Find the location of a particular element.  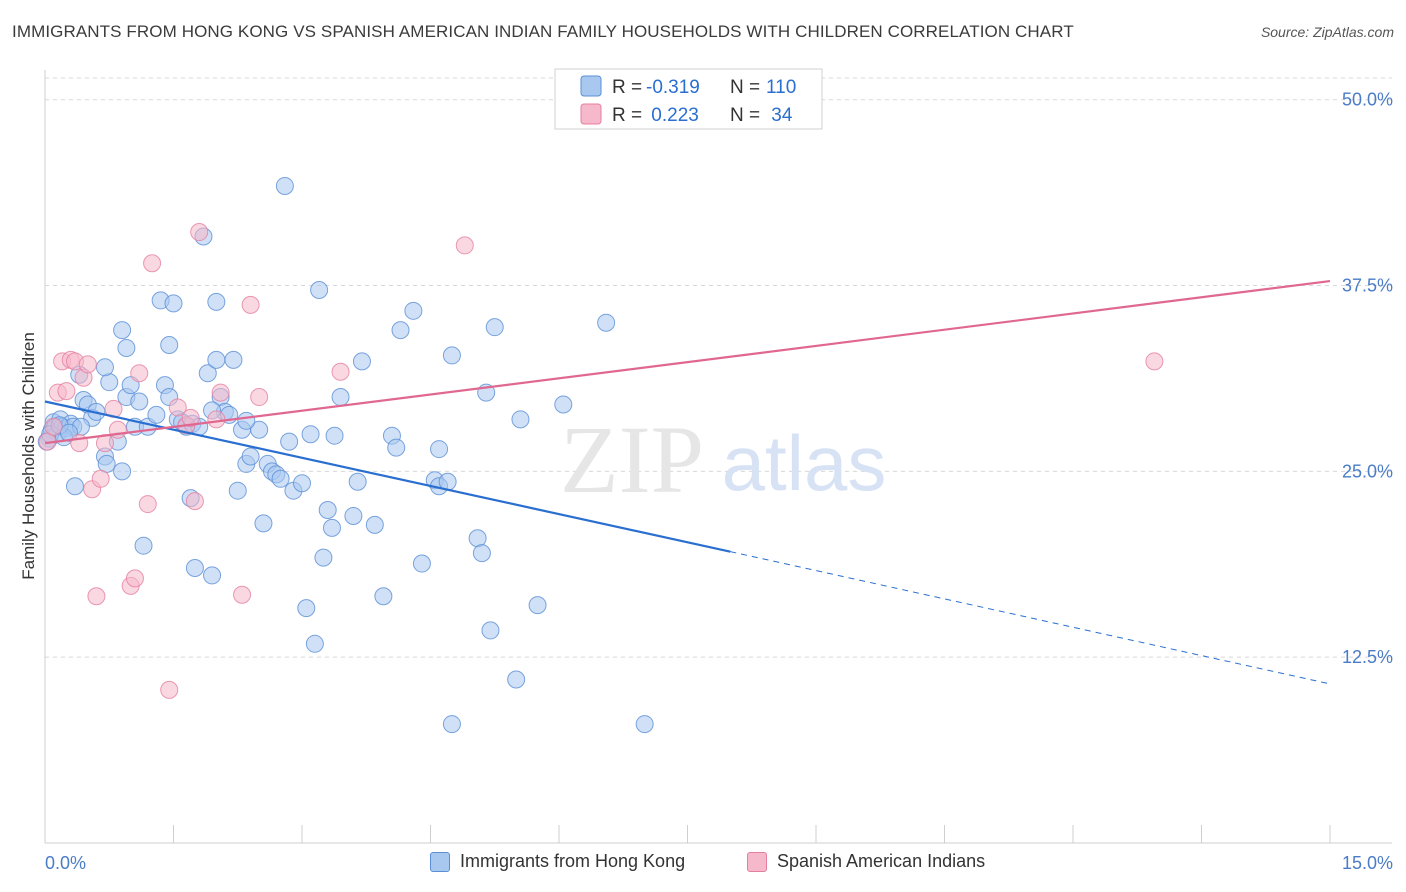

y-tick-label: 37.5% is located at coordinates (1367, 286).